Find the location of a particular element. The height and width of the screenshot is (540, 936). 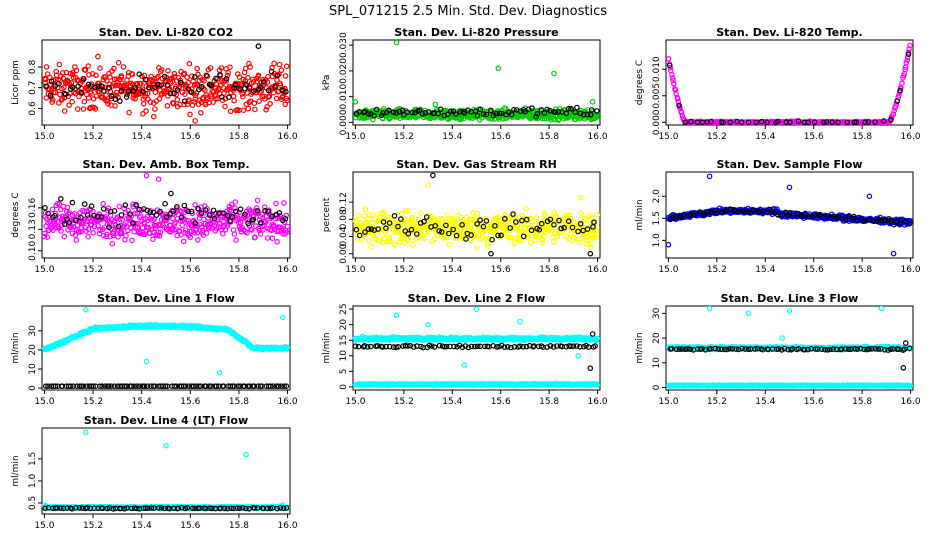

y-tick-label: 0.005 is located at coordinates (657, 96).